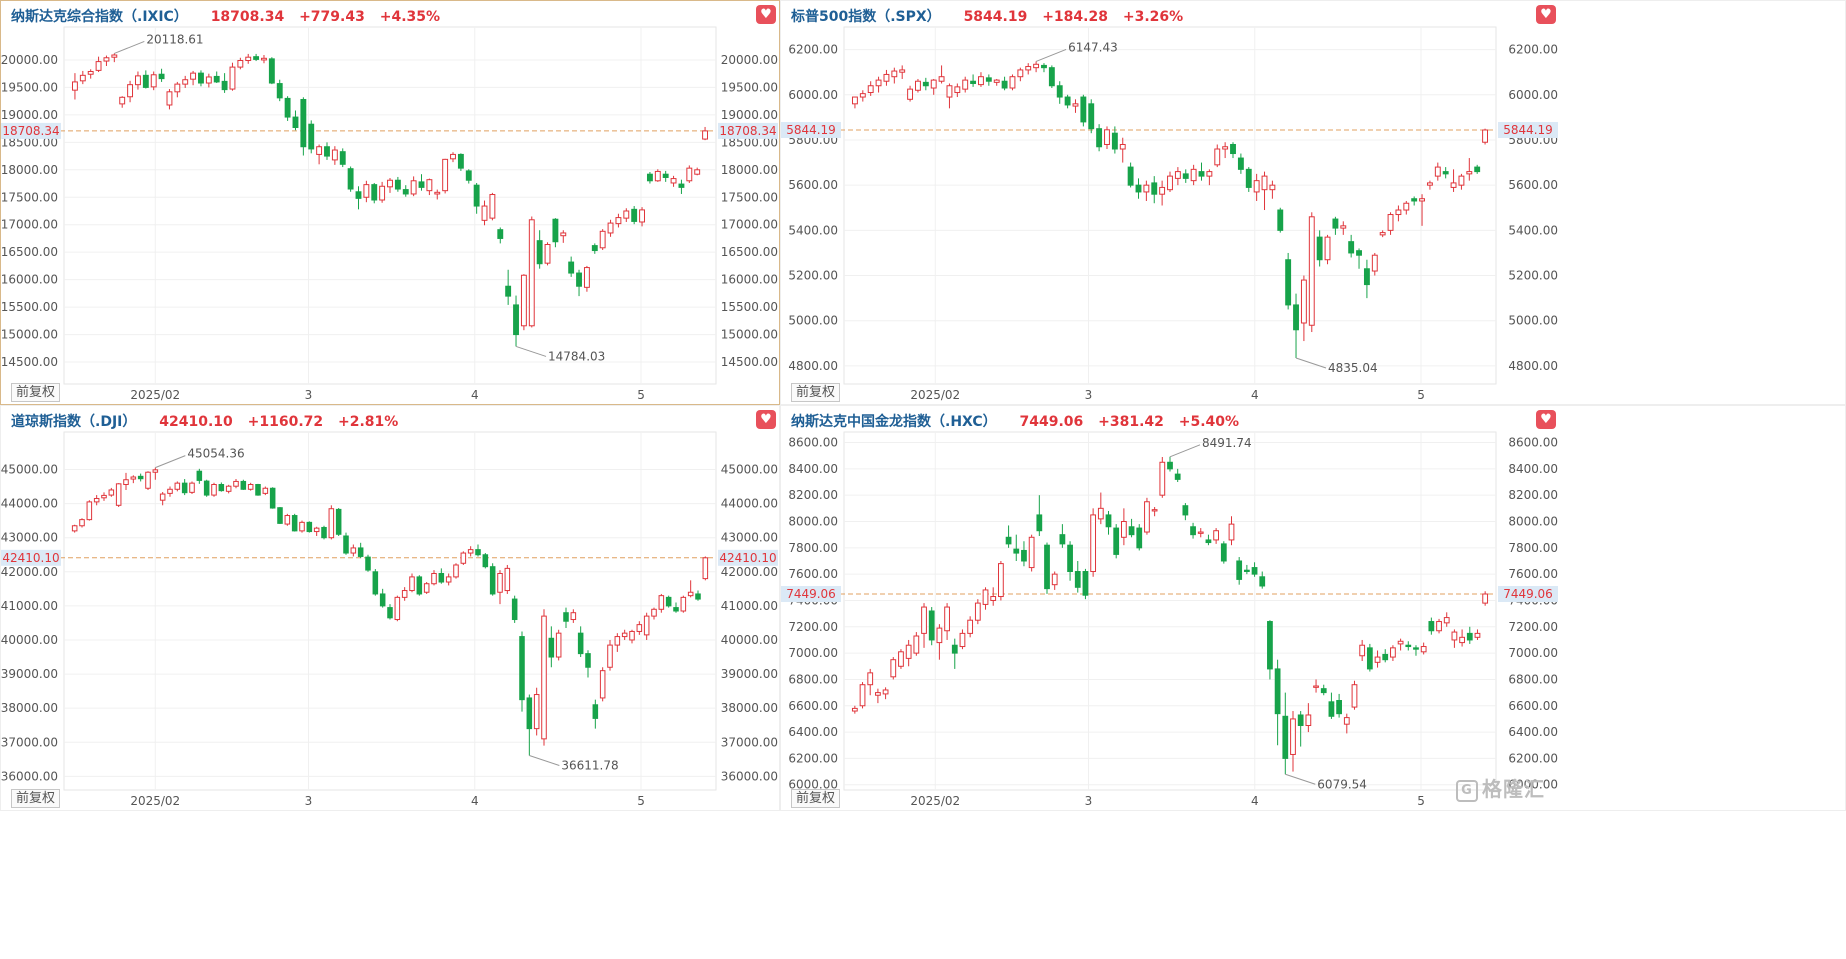 This screenshot has height=959, width=1846. What do you see at coordinates (589, 766) in the screenshot?
I see `low-annotation: 36611.78` at bounding box center [589, 766].